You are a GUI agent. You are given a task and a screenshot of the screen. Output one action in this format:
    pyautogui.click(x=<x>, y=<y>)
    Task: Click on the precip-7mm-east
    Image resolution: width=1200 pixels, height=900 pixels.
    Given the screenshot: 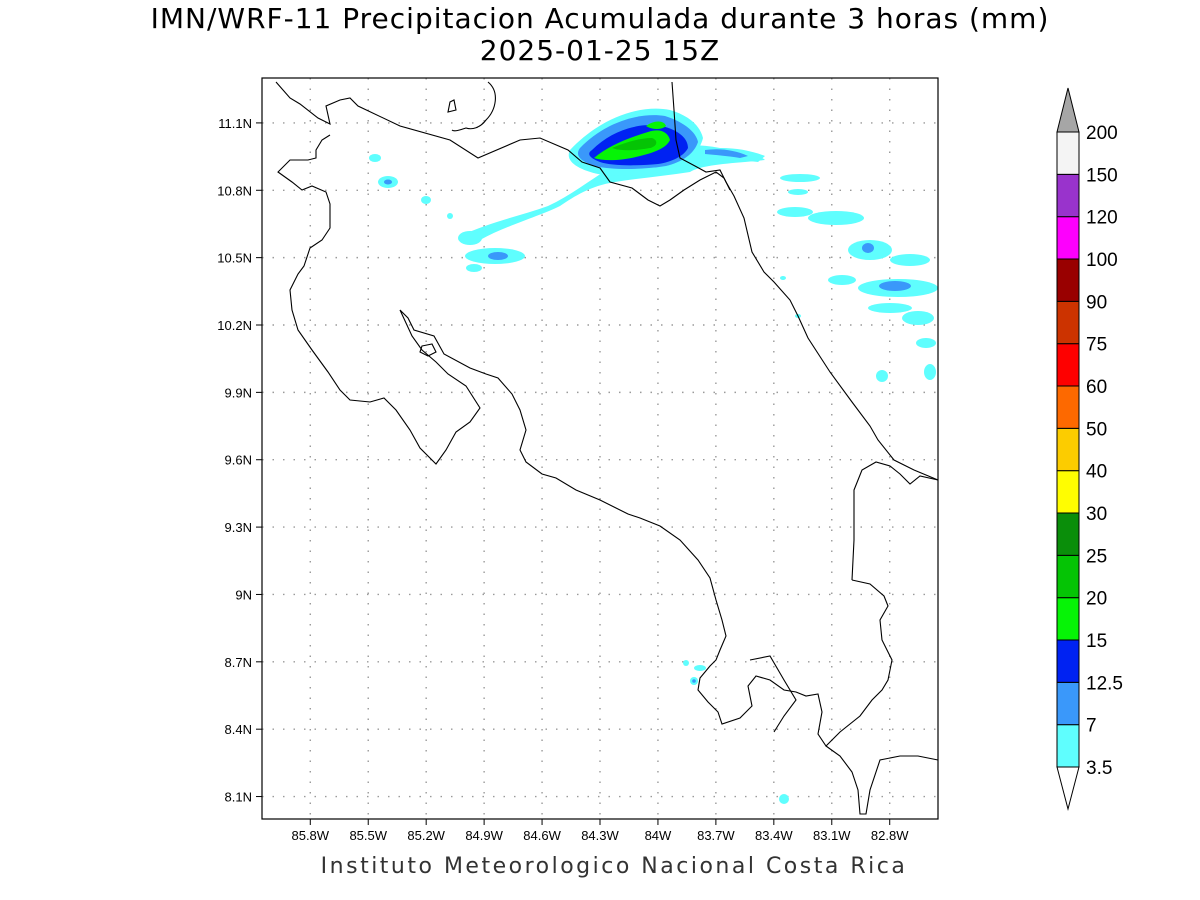 What is the action you would take?
    pyautogui.click(x=726, y=153)
    